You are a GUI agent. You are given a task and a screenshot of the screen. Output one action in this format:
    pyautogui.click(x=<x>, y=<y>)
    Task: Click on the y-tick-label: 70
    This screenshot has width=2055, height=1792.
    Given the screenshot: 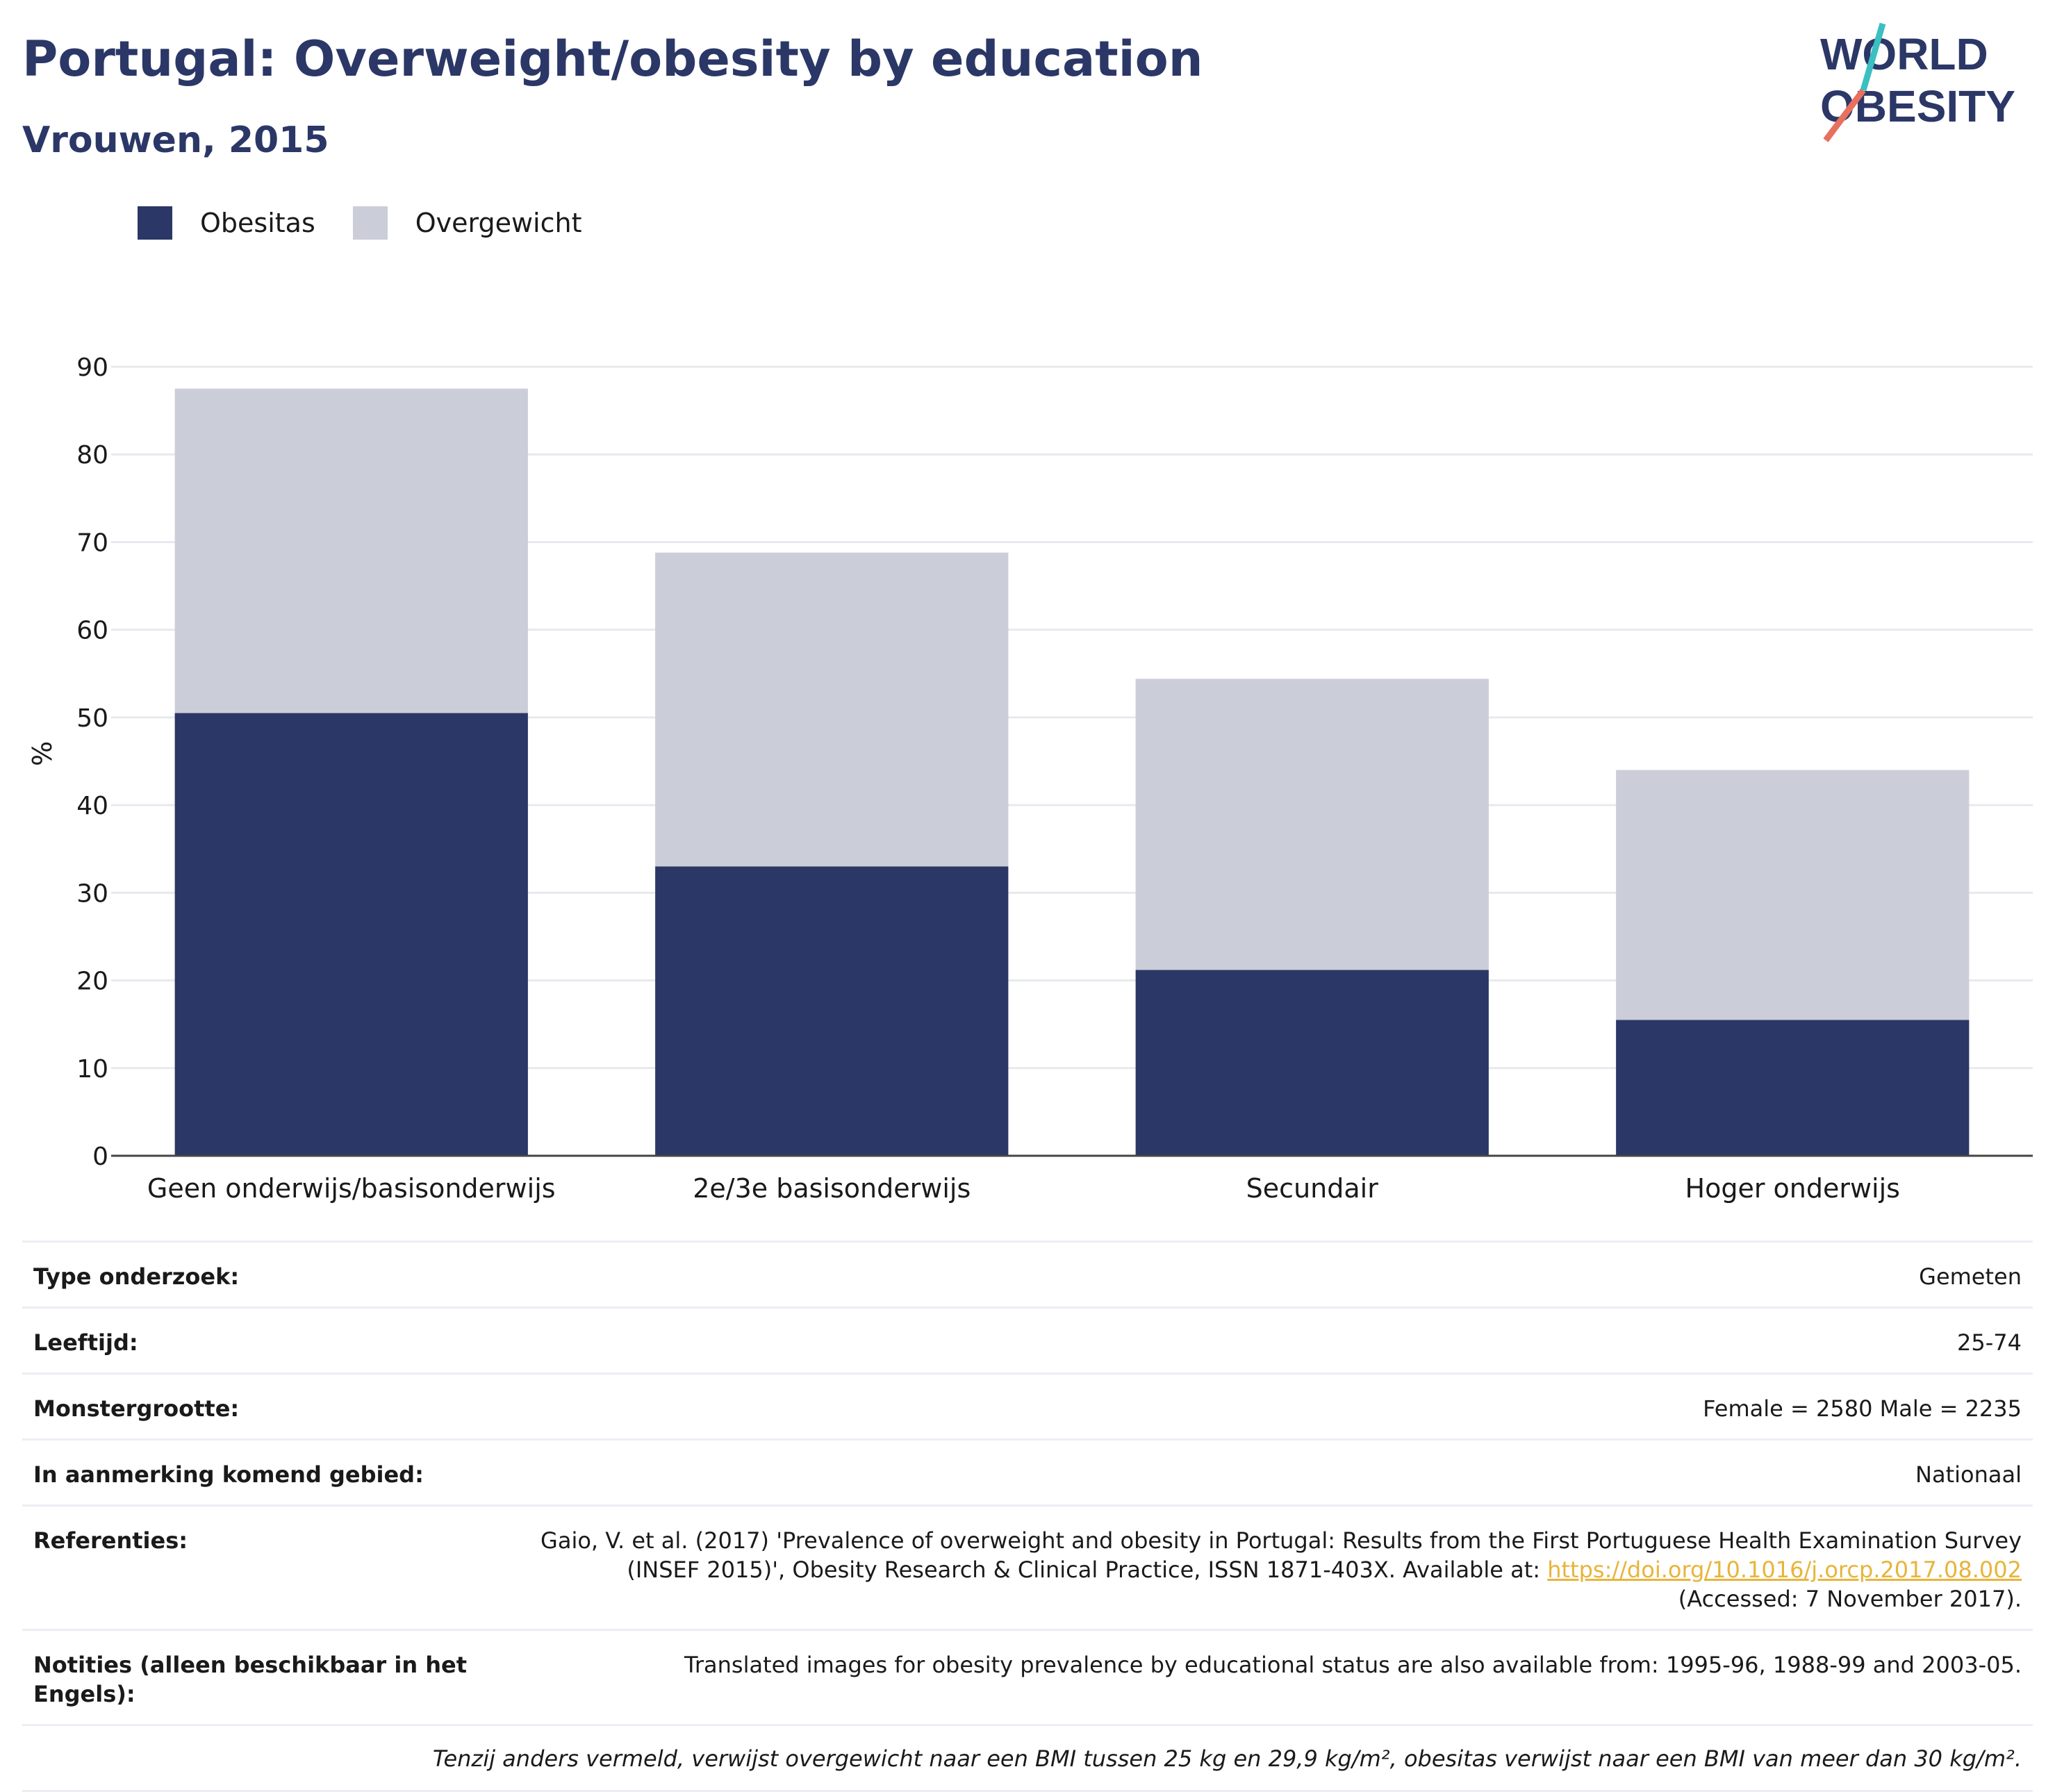 What is the action you would take?
    pyautogui.click(x=92, y=543)
    